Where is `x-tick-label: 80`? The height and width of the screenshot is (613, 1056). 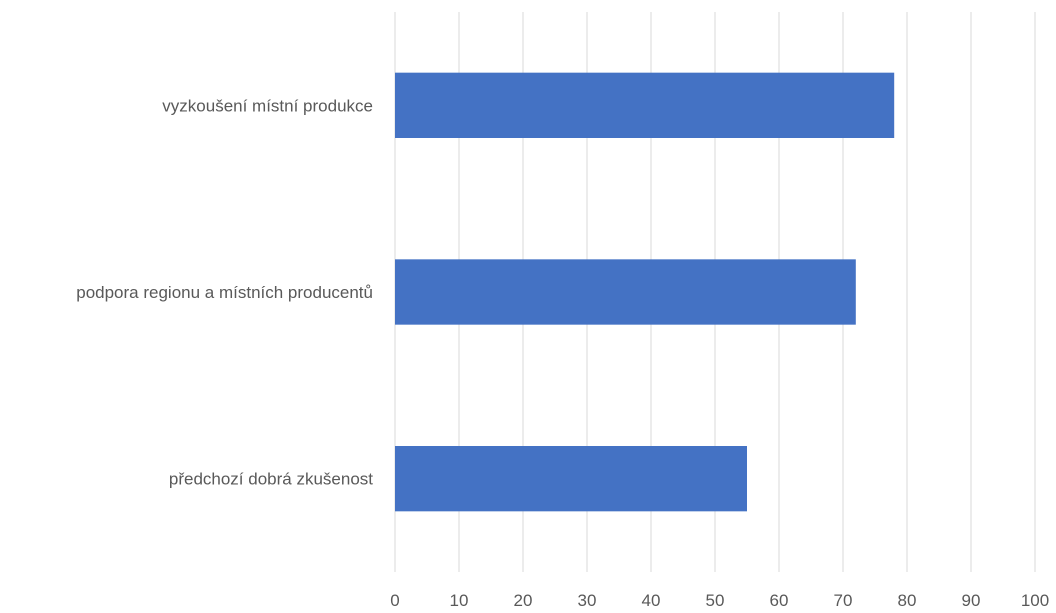
x-tick-label: 80 is located at coordinates (907, 599).